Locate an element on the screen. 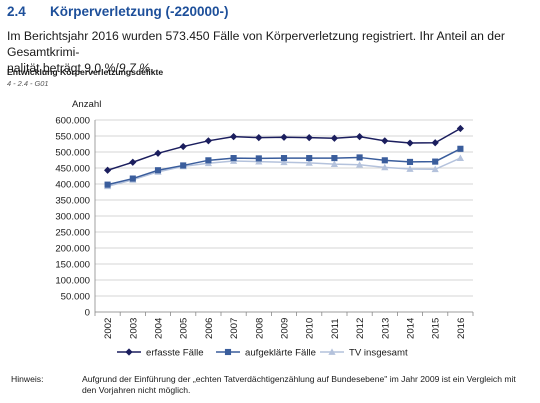 Image resolution: width=540 pixels, height=403 pixels. y-tick-label: 150.000 is located at coordinates (72, 264).